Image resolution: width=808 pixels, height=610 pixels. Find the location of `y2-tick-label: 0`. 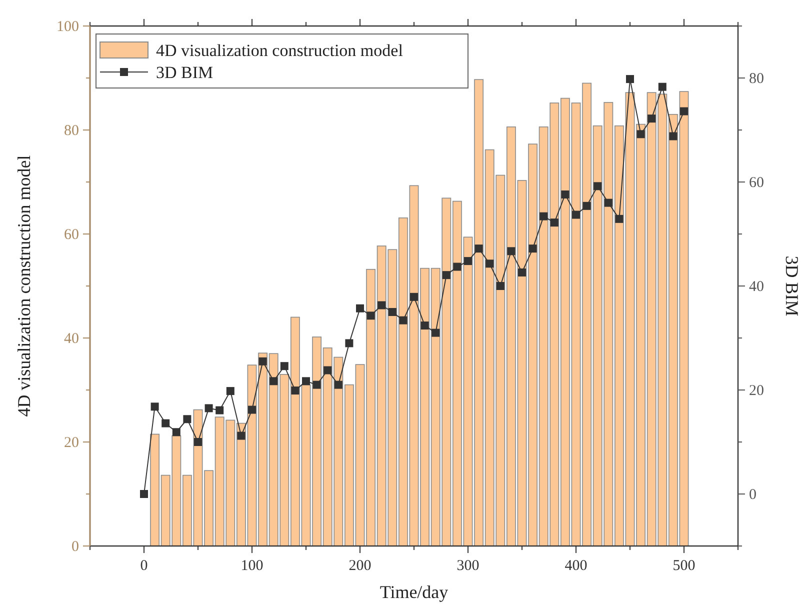

y2-tick-label: 0 is located at coordinates (752, 495).